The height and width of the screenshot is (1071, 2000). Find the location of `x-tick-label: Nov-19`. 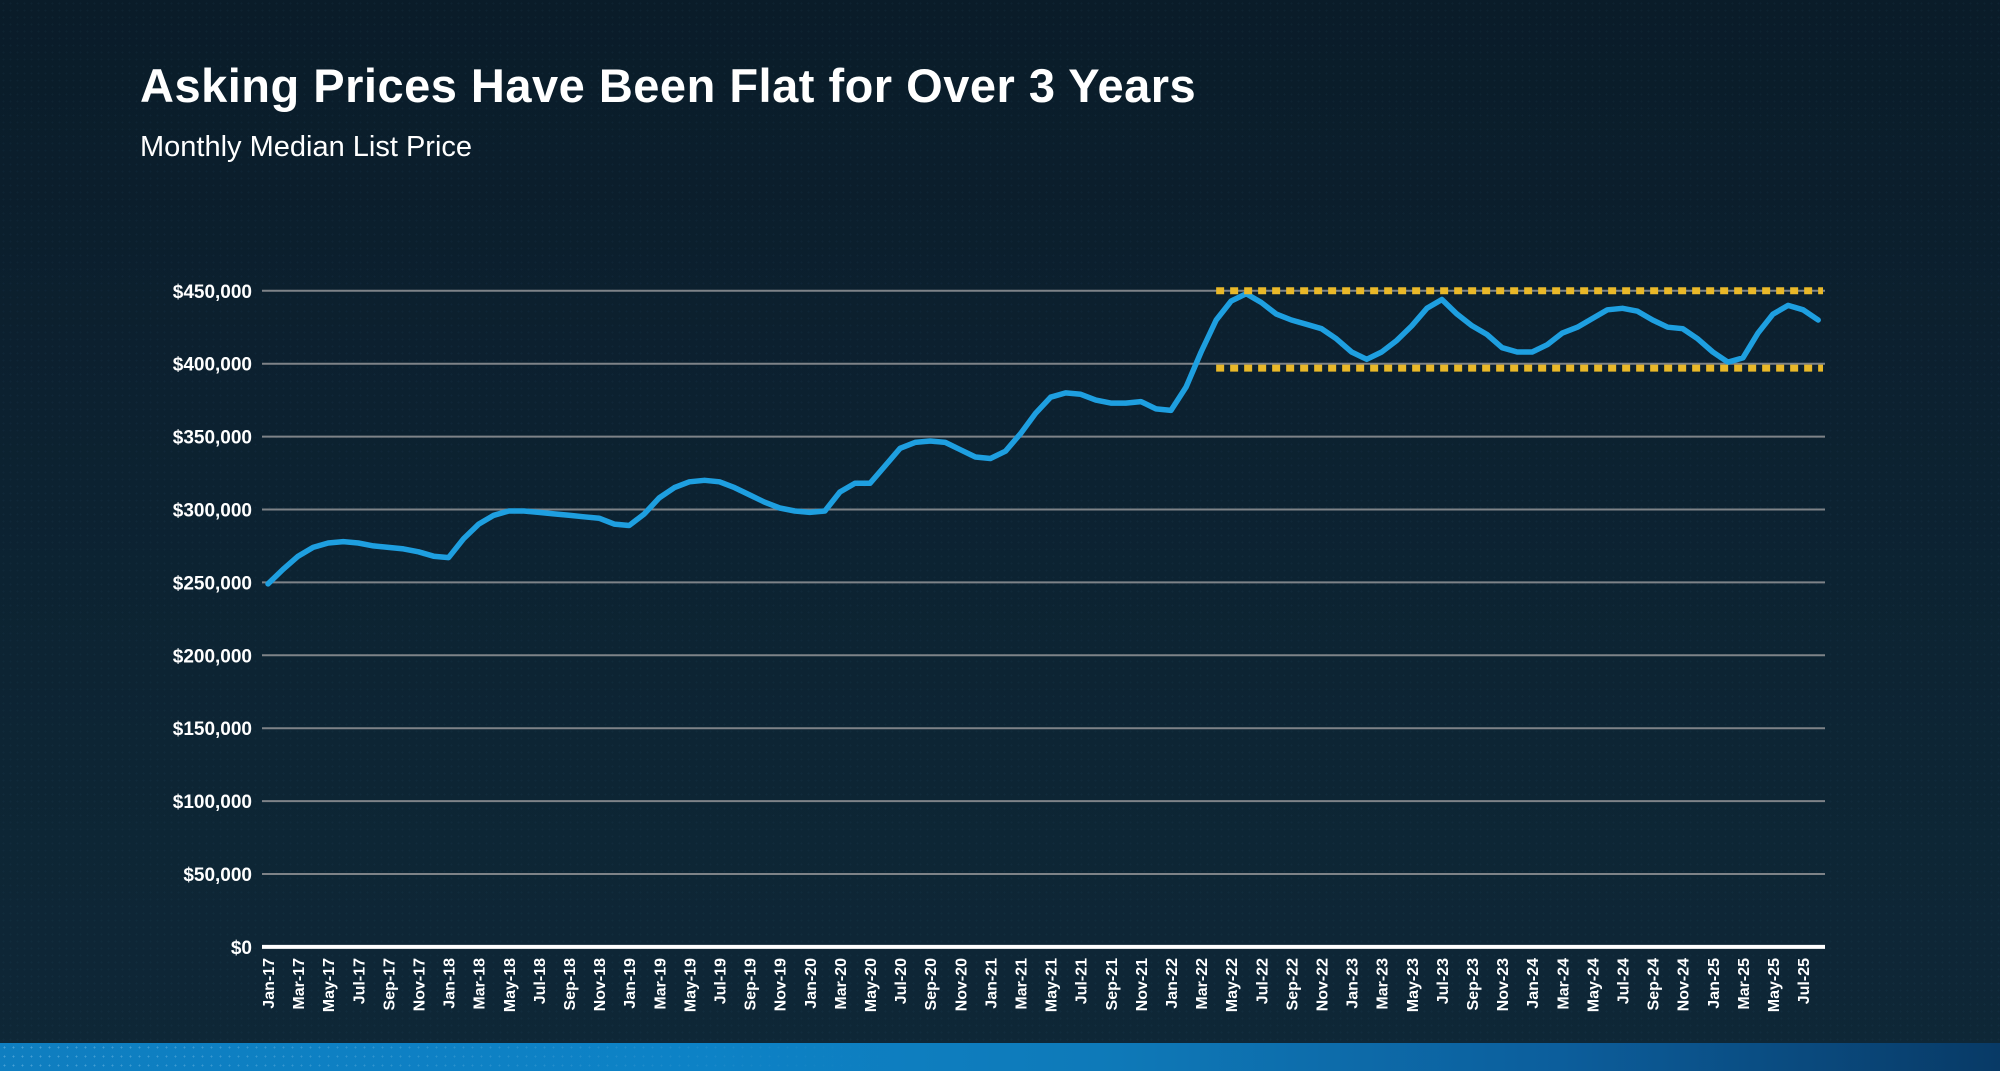

x-tick-label: Nov-19 is located at coordinates (781, 984).